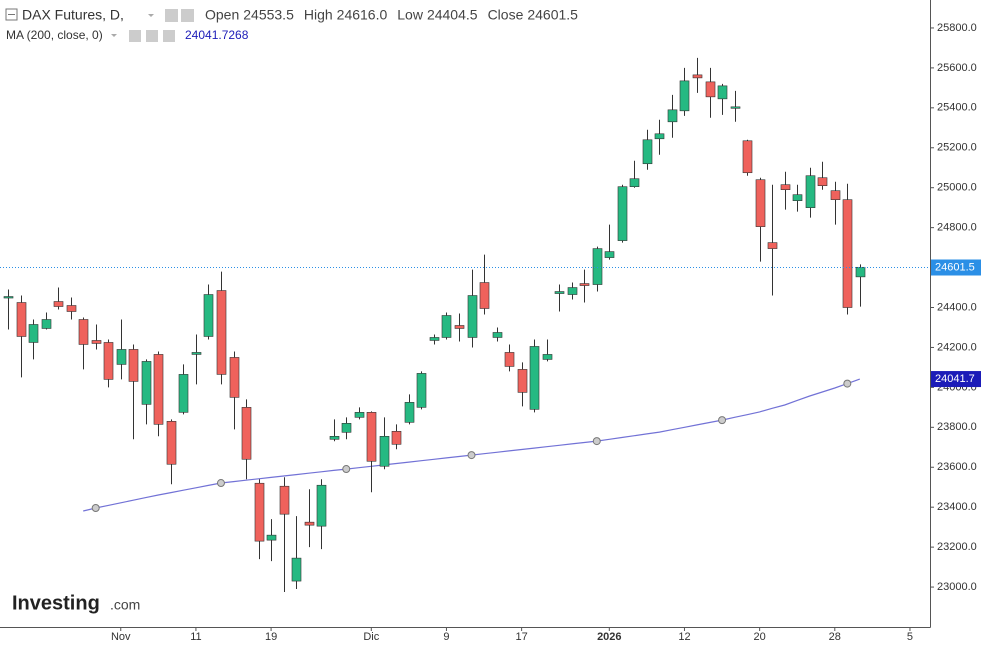  What do you see at coordinates (957, 507) in the screenshot?
I see `y-tick-label: 23400.0` at bounding box center [957, 507].